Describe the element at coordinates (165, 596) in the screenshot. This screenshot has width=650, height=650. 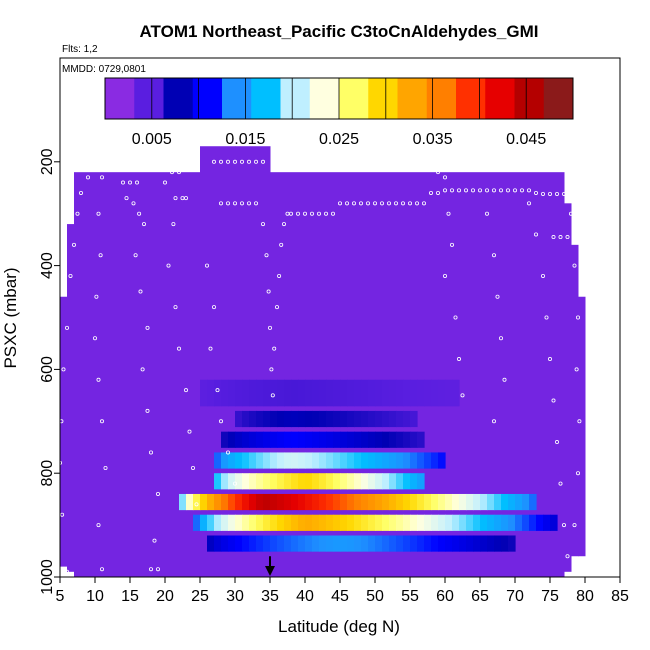
I see `x-tick-label: 20` at that location.